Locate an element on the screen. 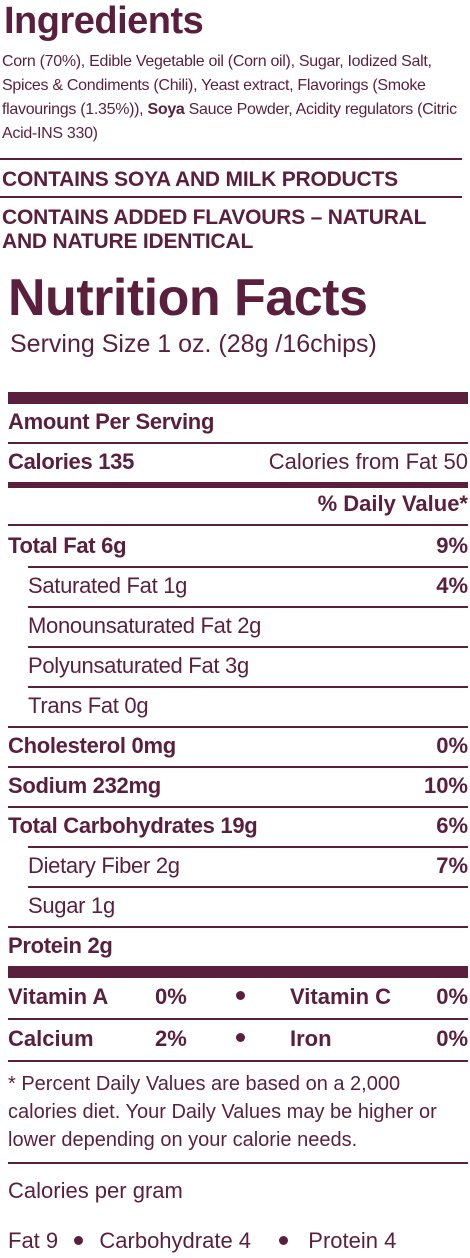 The width and height of the screenshot is (470, 1258). fat-per-gram: Fat 9 is located at coordinates (33, 1240).